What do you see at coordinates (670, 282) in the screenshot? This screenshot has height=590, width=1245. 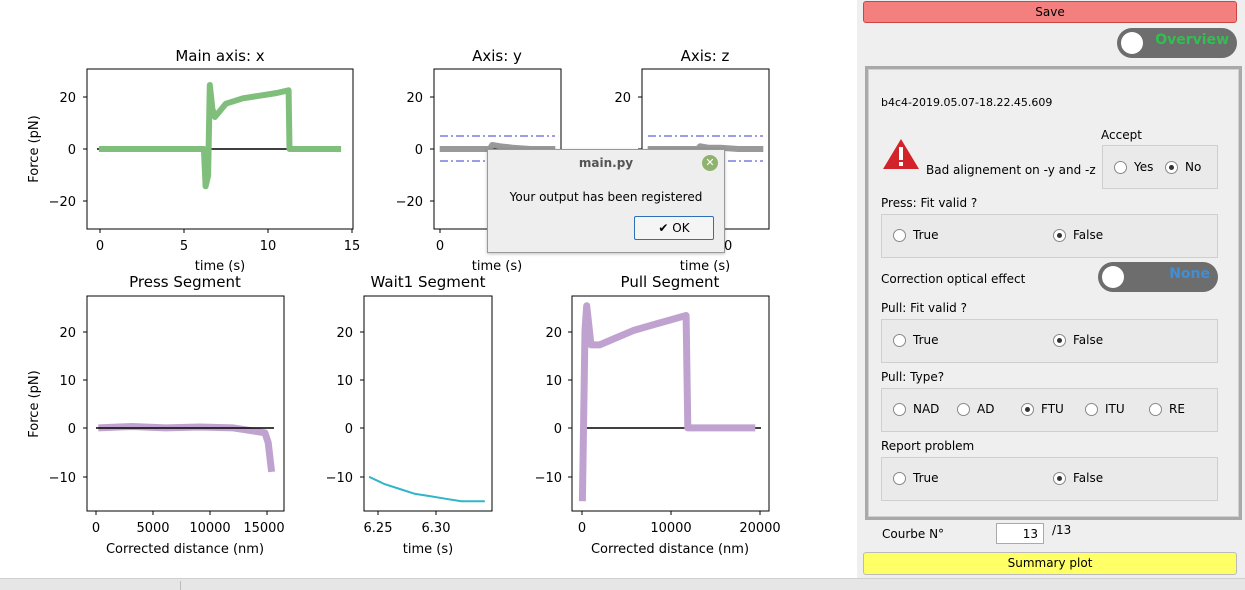 I see `chart-pull-title: Pull Segment` at bounding box center [670, 282].